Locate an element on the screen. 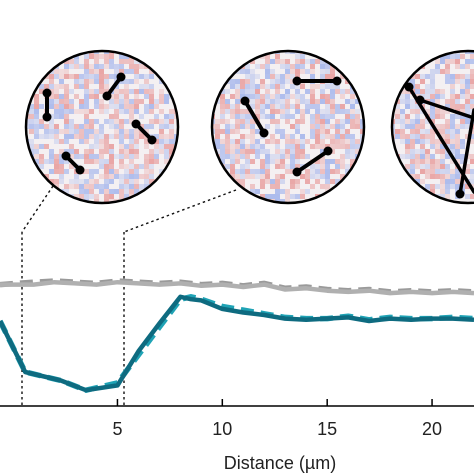  inset-noise-texture is located at coordinates (433, 127).